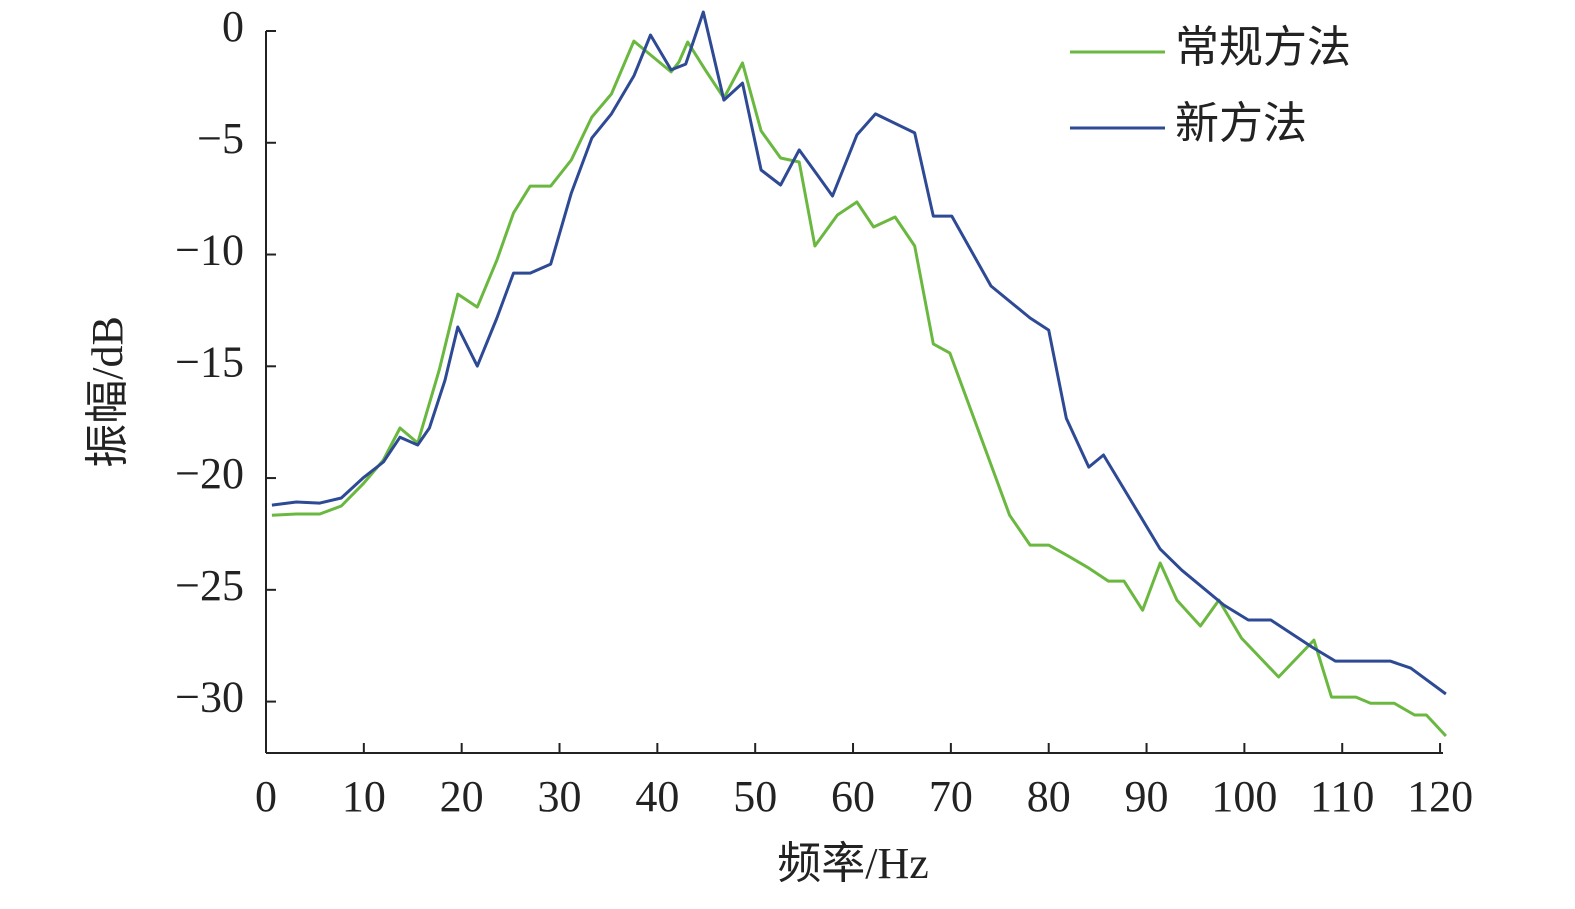  What do you see at coordinates (233, 26) in the screenshot?
I see `y-tick-label: 0` at bounding box center [233, 26].